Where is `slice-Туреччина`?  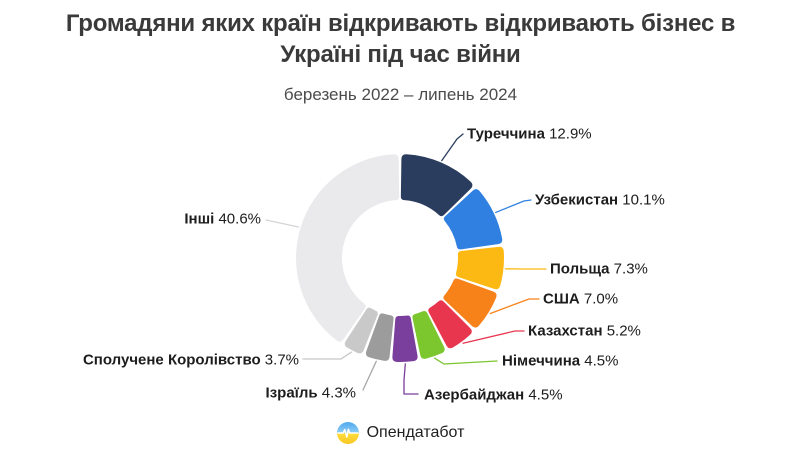 slice-Туреччина is located at coordinates (436, 185).